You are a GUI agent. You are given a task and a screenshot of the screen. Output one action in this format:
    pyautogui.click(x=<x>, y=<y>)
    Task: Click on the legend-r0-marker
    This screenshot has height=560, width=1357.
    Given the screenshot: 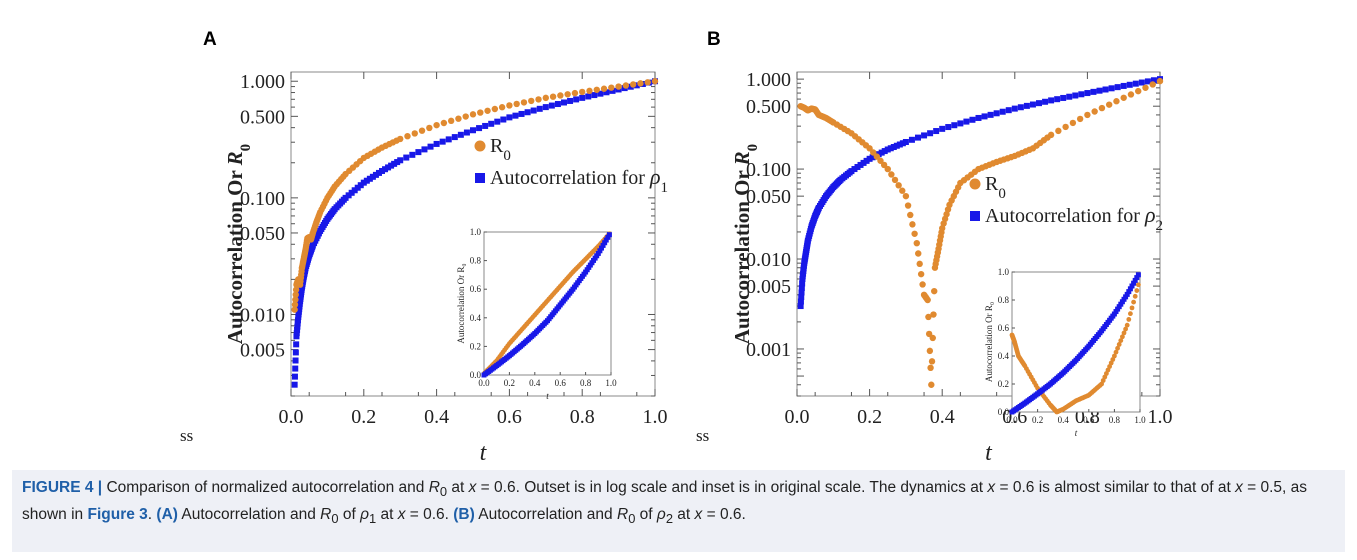 What is the action you would take?
    pyautogui.click(x=480, y=146)
    